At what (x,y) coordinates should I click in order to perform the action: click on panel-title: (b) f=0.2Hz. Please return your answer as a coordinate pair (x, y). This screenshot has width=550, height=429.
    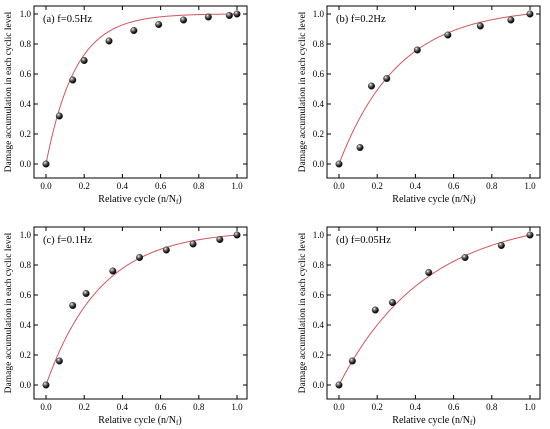
    Looking at the image, I should click on (361, 19).